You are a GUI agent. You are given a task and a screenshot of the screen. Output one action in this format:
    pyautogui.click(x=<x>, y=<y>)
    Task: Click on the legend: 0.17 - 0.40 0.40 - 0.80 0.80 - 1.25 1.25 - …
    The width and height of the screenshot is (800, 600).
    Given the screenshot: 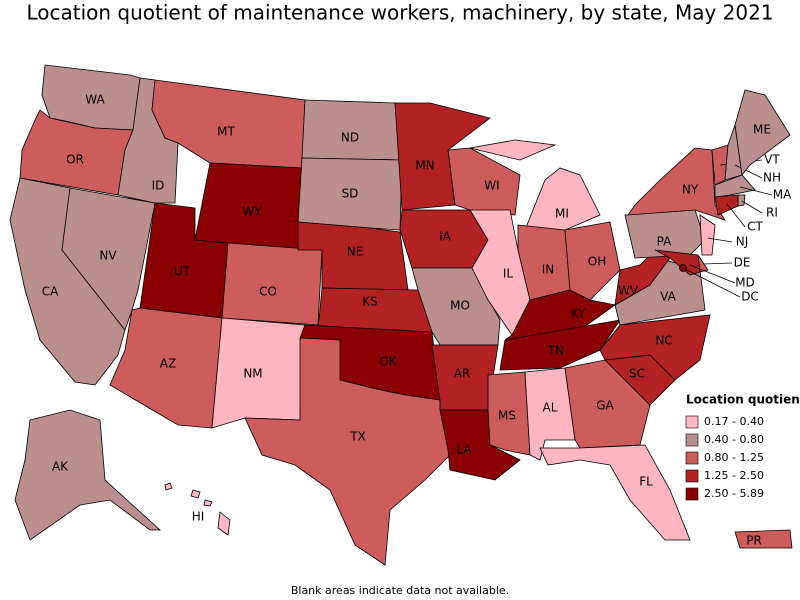 What is the action you would take?
    pyautogui.click(x=724, y=458)
    